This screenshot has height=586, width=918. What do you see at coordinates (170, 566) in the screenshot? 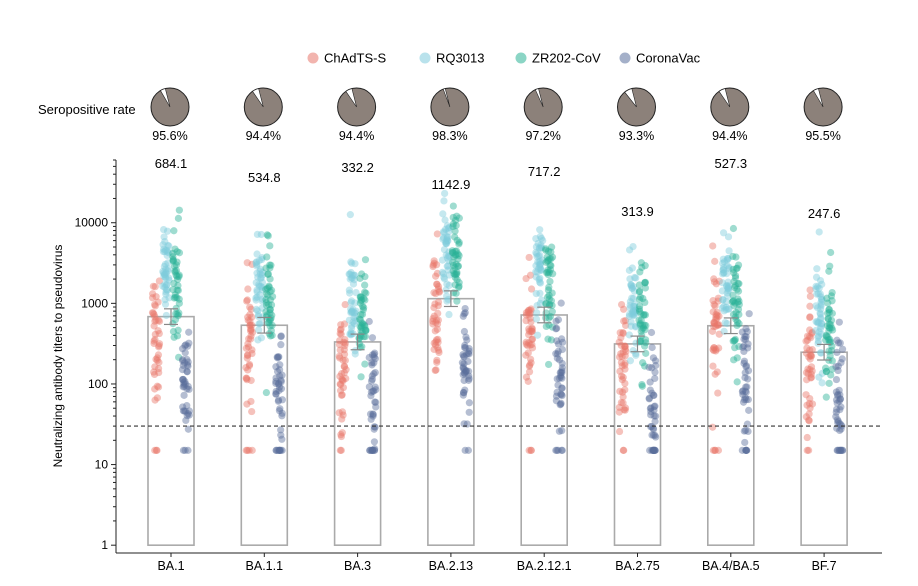
I see `x-tick-label: BA.1` at bounding box center [170, 566].